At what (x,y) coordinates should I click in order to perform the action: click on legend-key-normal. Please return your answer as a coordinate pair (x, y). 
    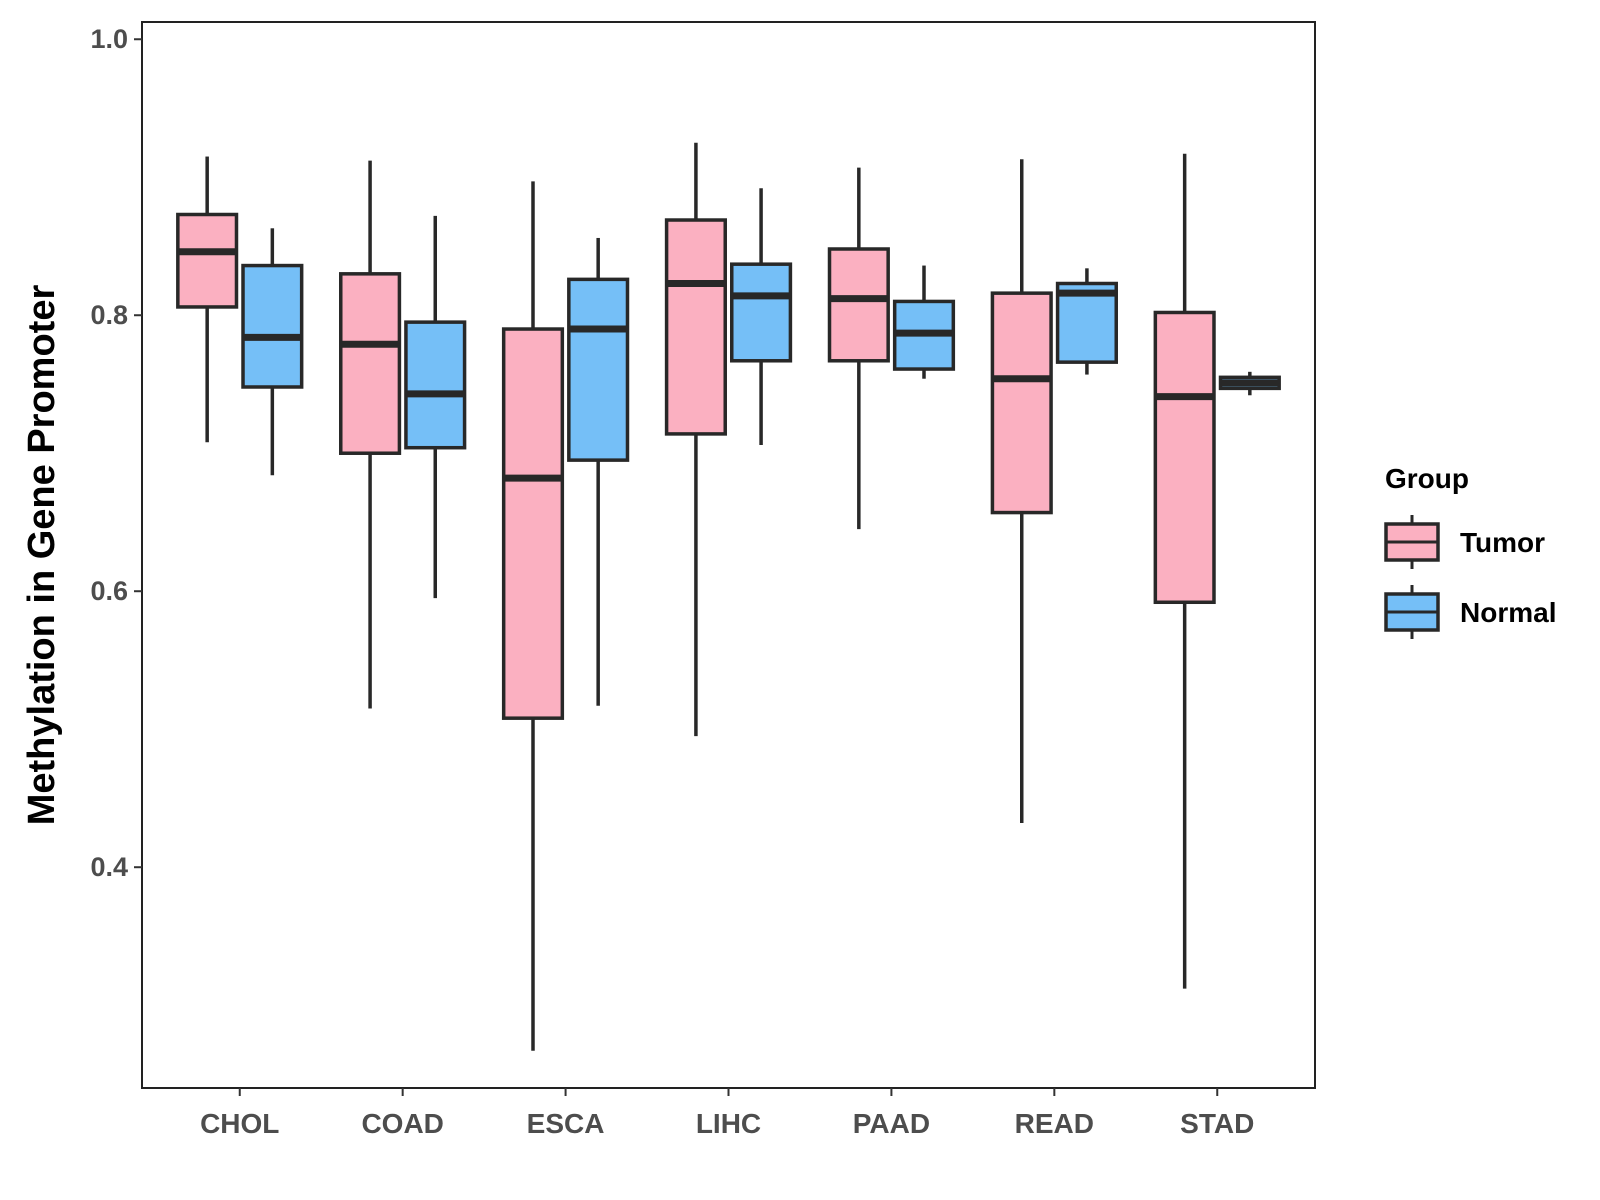
    Looking at the image, I should click on (1412, 612).